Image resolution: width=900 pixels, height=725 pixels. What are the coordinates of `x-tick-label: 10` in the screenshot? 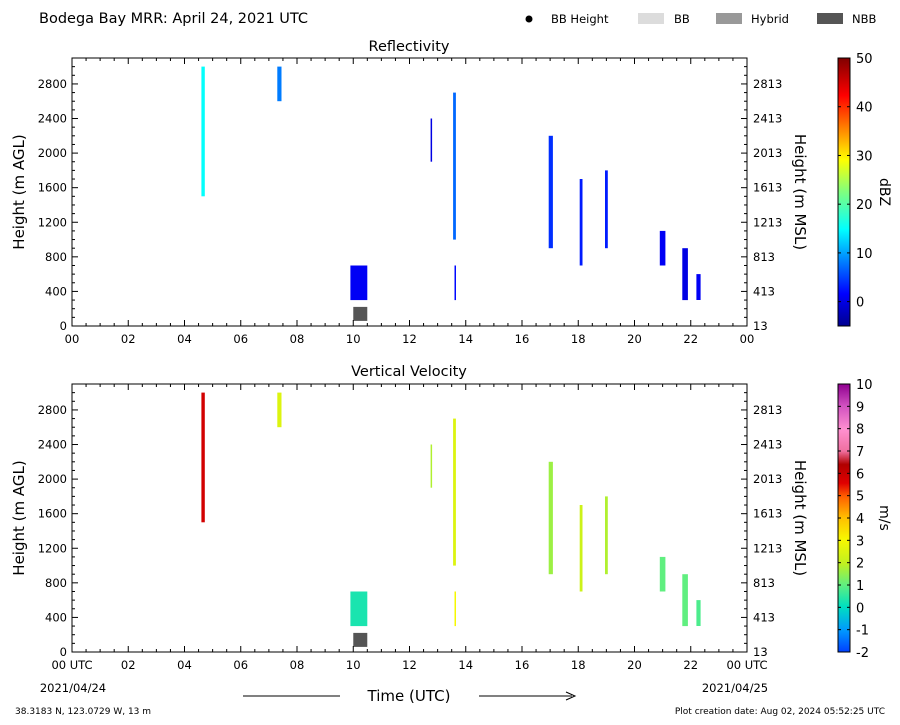 It's located at (353, 665).